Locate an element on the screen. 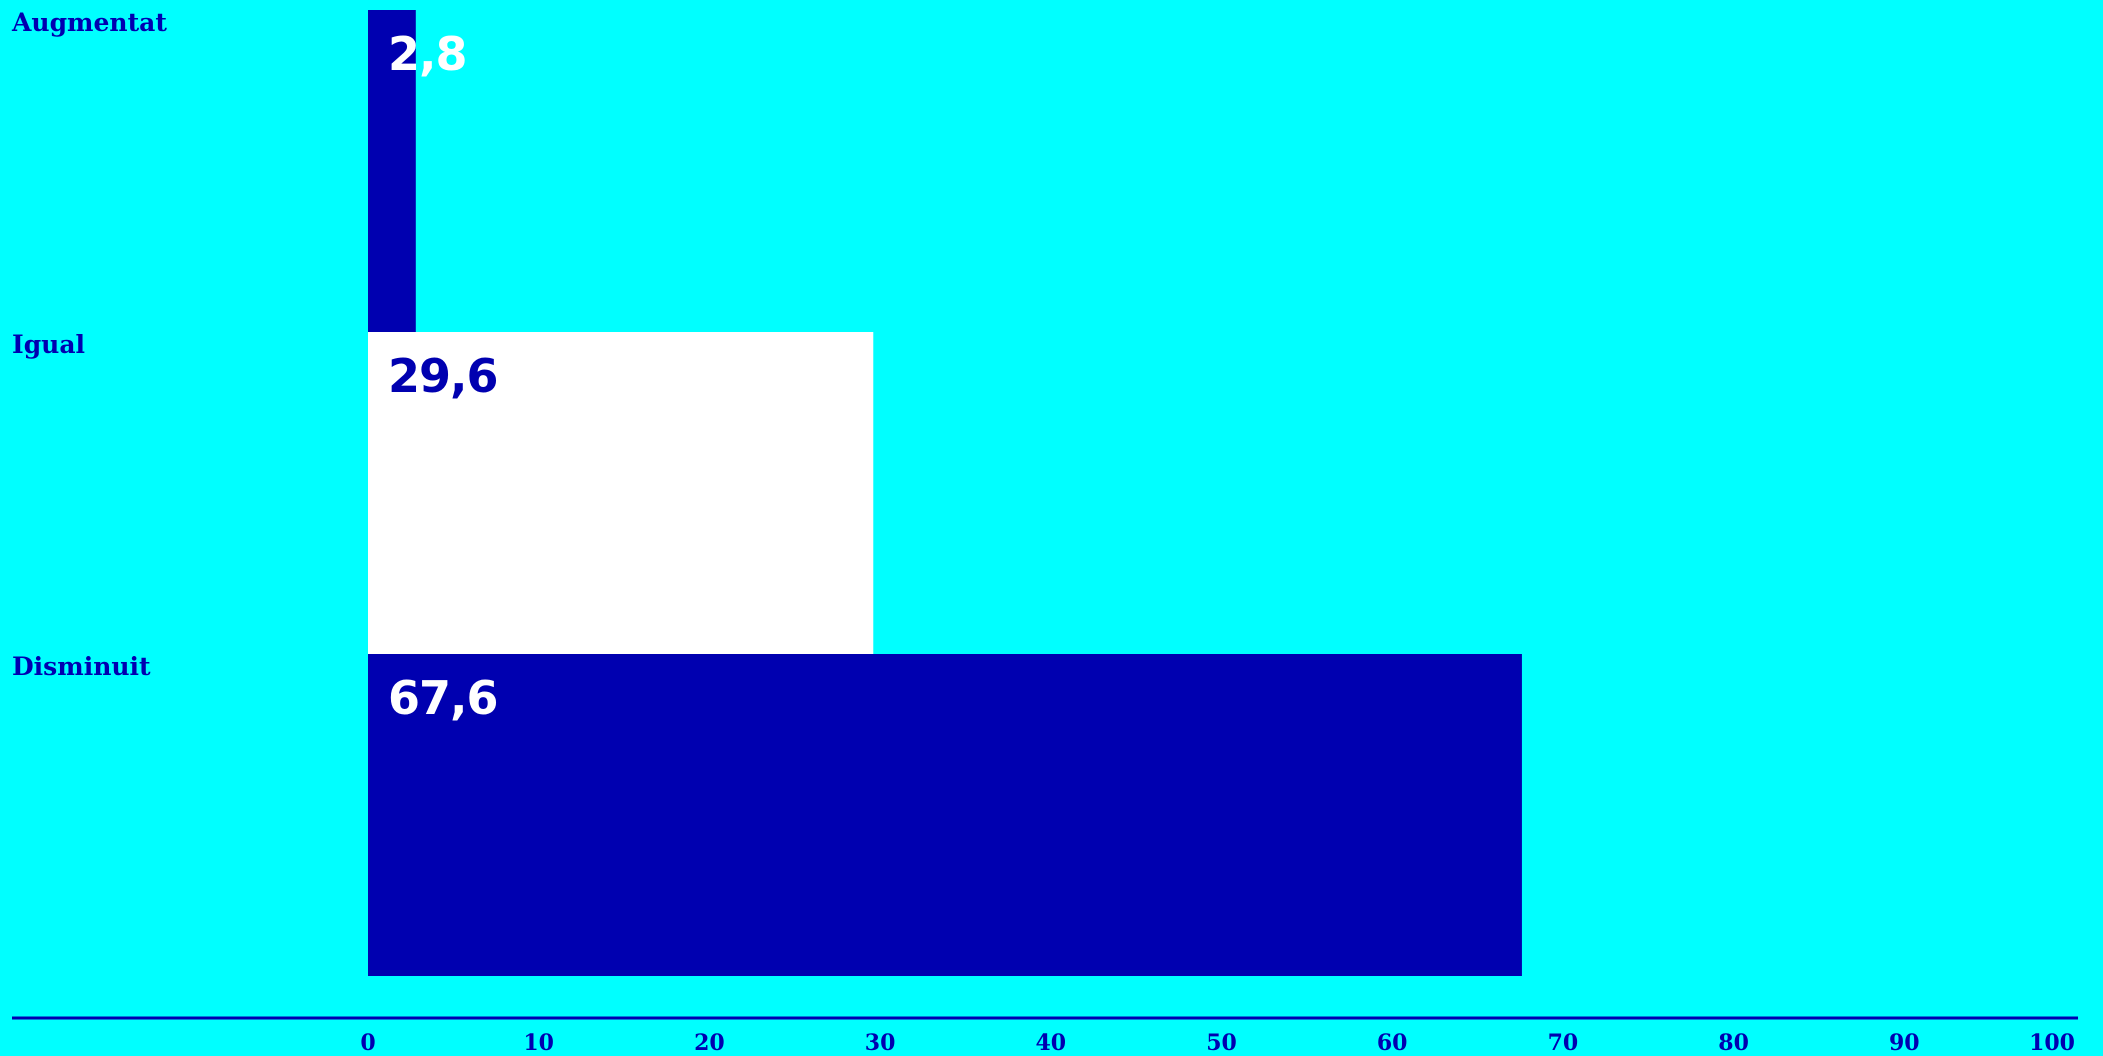 Image resolution: width=2103 pixels, height=1056 pixels. bar-value-label: 67,6 is located at coordinates (443, 698).